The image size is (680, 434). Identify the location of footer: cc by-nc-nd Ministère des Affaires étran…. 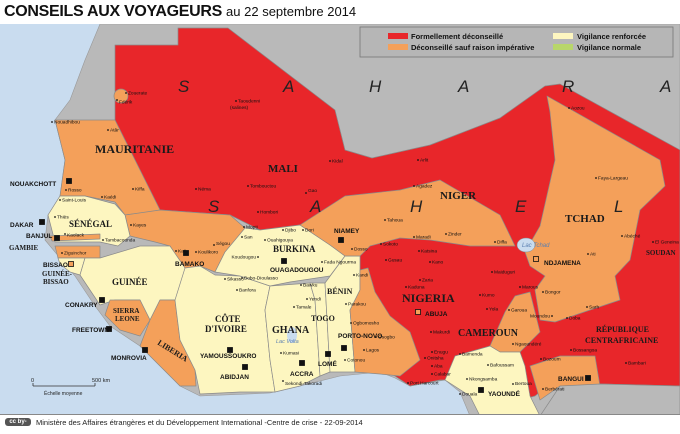
(340, 423).